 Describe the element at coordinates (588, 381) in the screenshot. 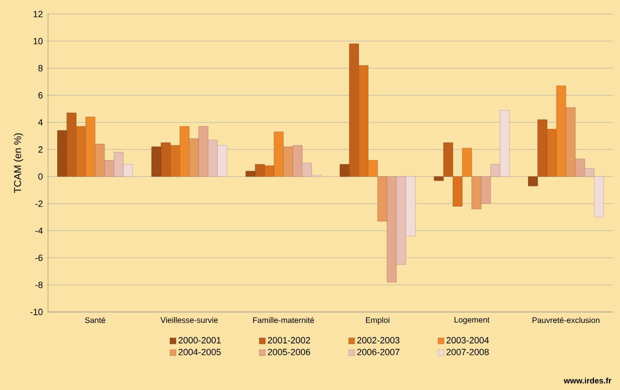

I see `text: www.irdes.fr` at that location.